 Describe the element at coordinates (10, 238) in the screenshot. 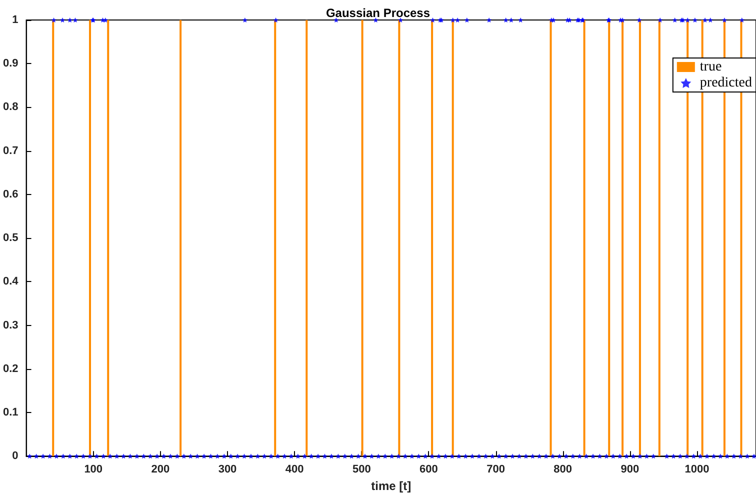

I see `y-tick-label: 0.5` at that location.